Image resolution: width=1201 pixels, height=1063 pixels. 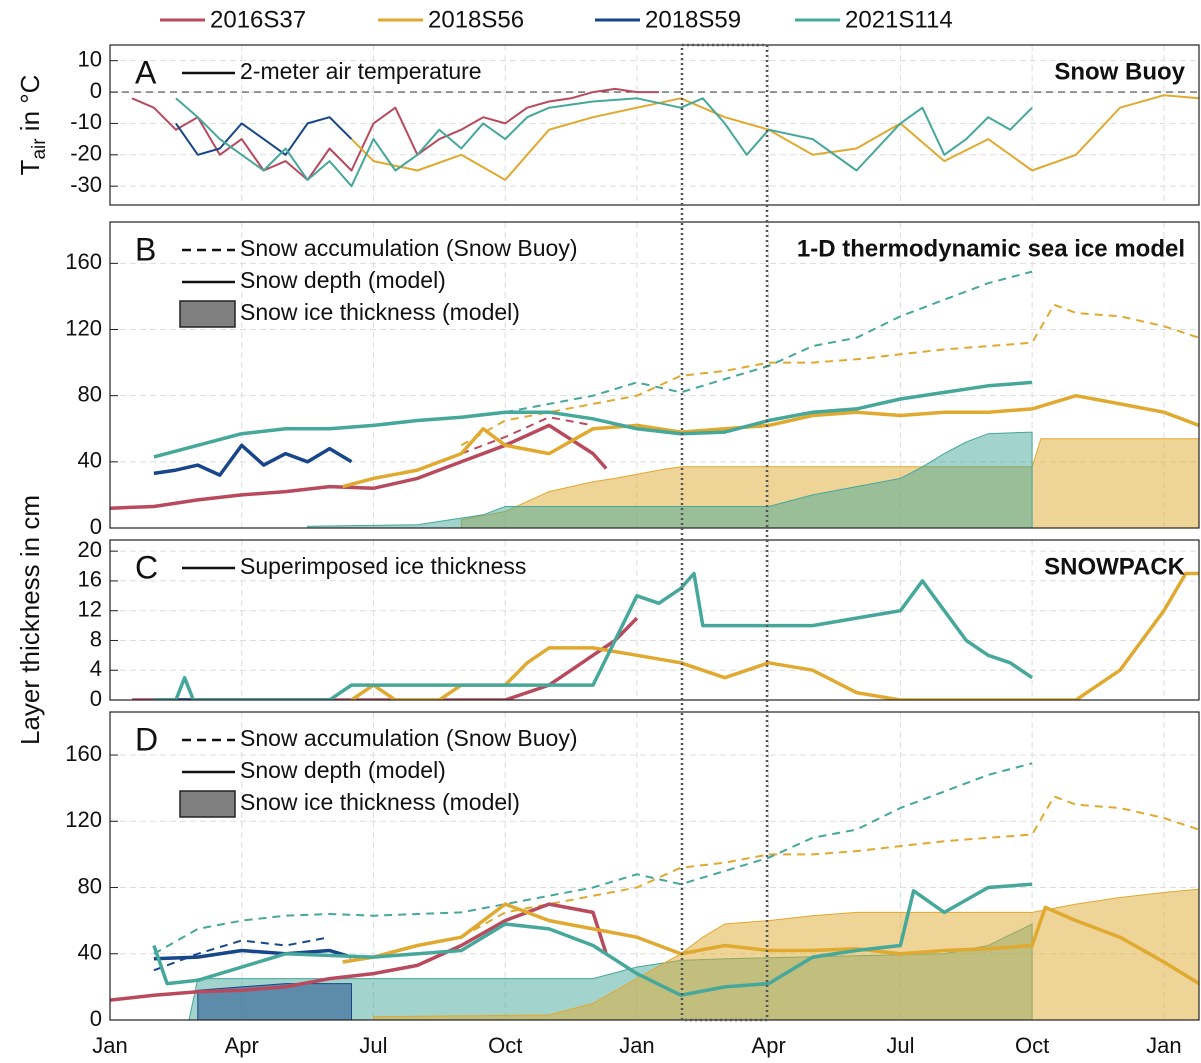 I want to click on key-label: Superimposed ice thickness, so click(x=383, y=566).